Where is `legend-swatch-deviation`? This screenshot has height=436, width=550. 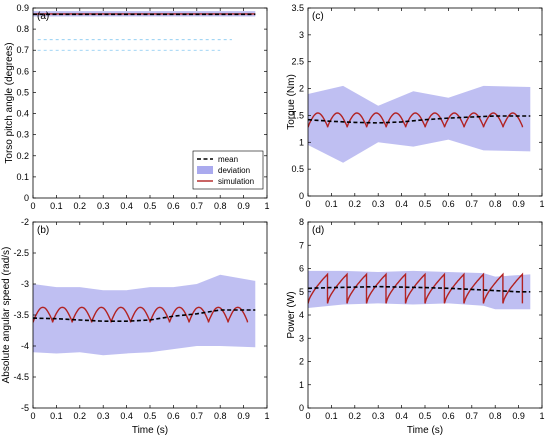
legend-swatch-deviation is located at coordinates (205, 170).